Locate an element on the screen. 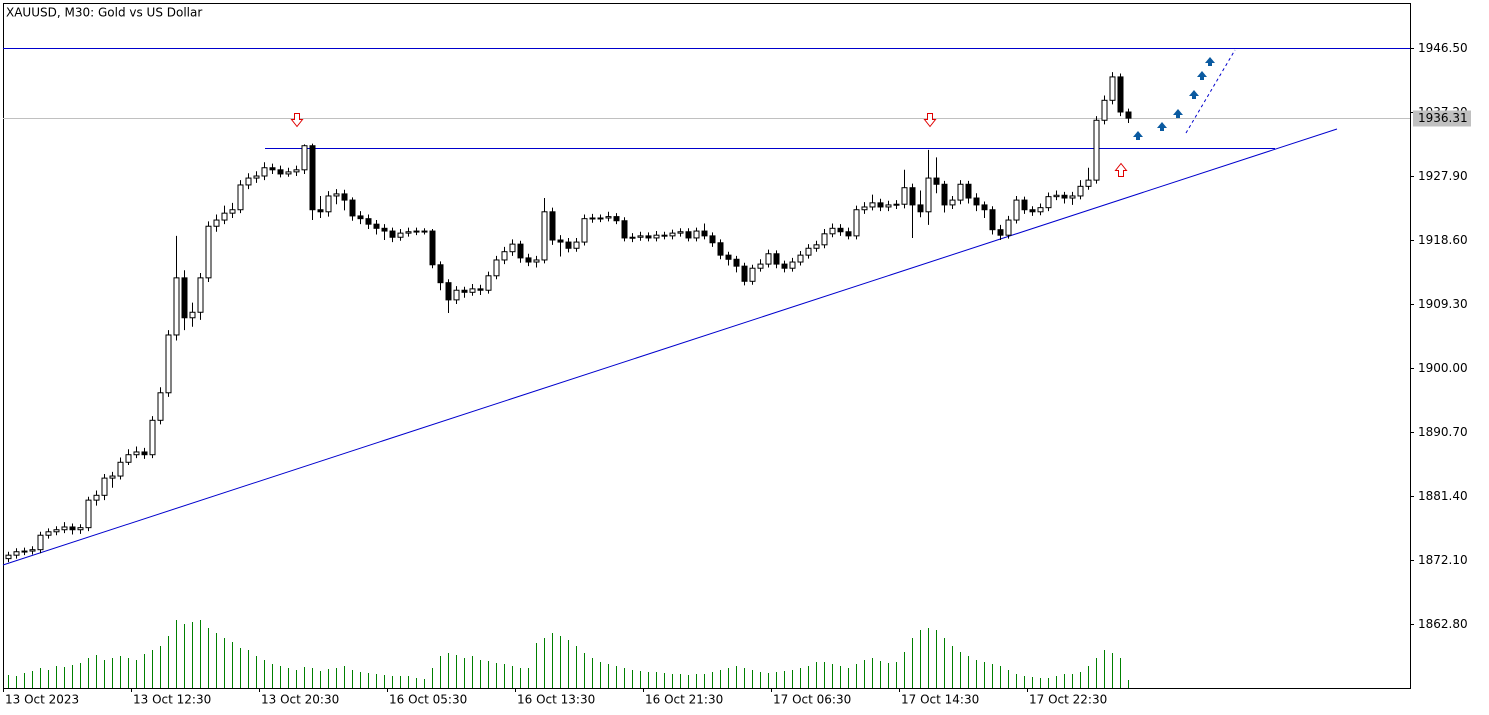 The image size is (1489, 715). signal-arrows is located at coordinates (709, 145).